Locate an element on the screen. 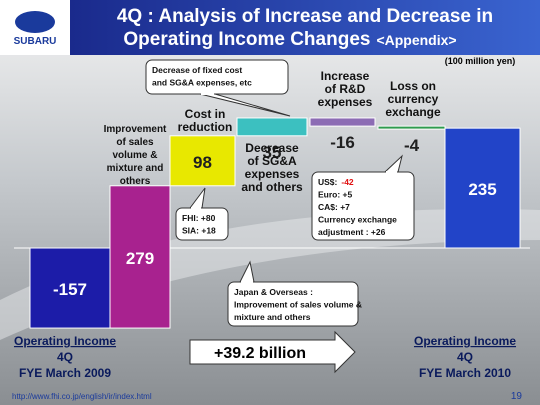 The height and width of the screenshot is (405, 540). callout-text-part: US$: is located at coordinates (328, 182).